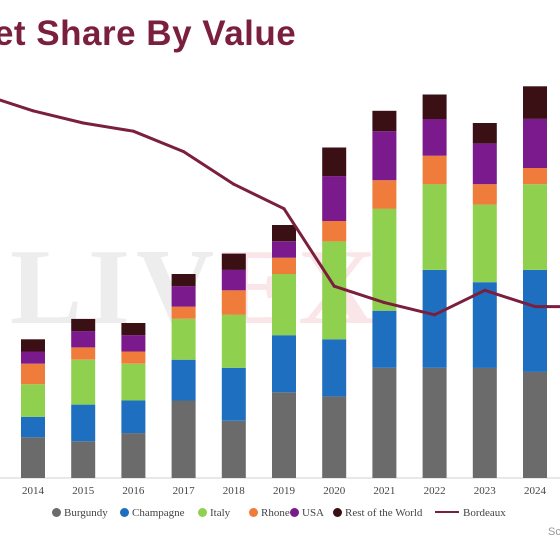  I want to click on legend-swatch-burgundy, so click(56, 512).